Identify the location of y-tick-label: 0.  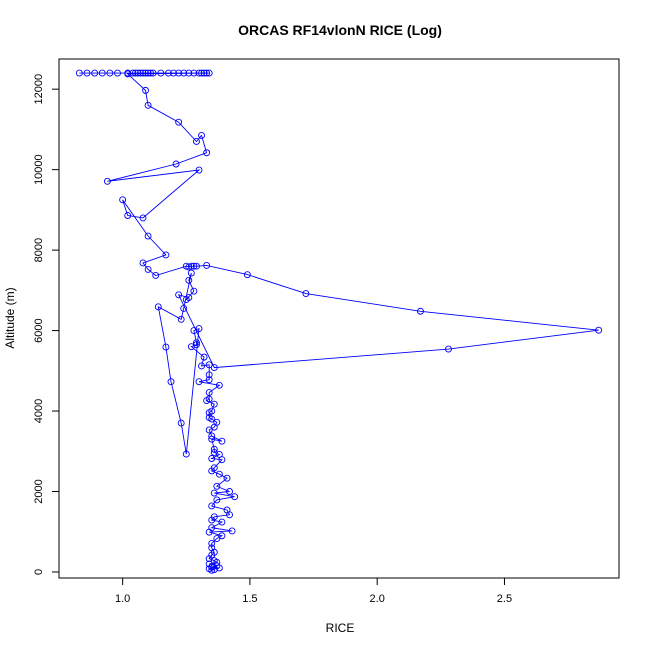
(39, 572).